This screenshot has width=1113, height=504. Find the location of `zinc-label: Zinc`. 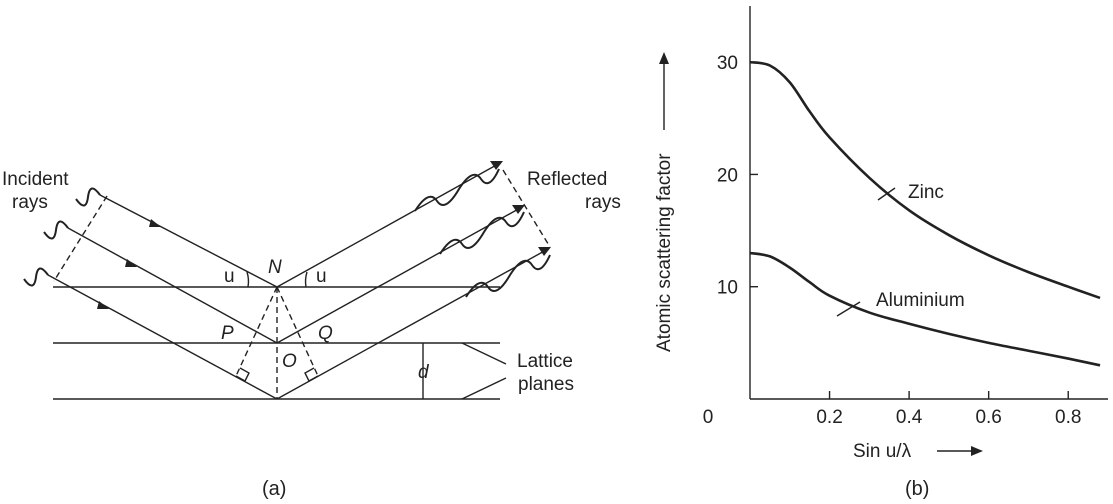

zinc-label: Zinc is located at coordinates (926, 192).